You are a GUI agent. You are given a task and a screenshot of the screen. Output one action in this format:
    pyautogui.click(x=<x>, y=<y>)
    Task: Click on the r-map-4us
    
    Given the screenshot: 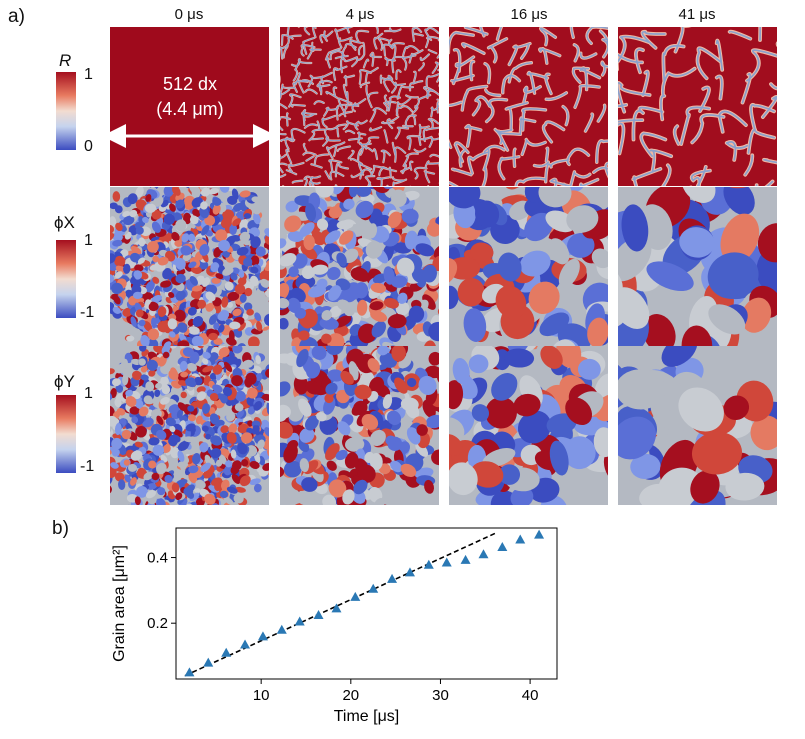 What is the action you would take?
    pyautogui.click(x=359, y=106)
    